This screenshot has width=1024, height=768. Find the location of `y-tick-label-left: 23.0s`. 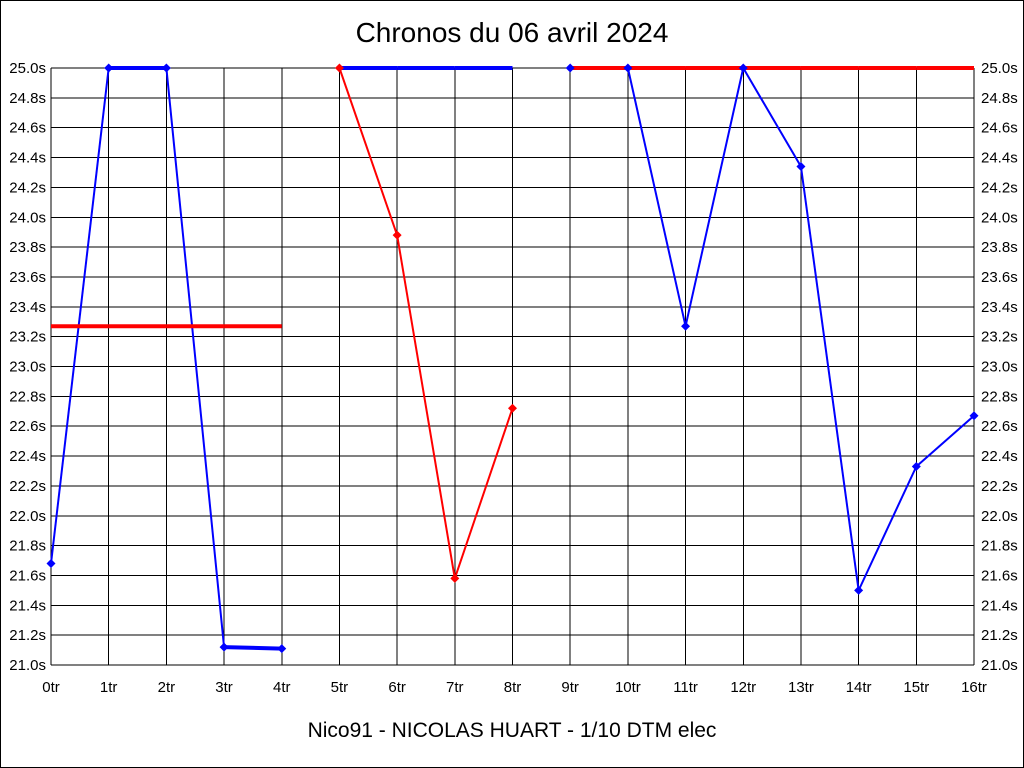

y-tick-label-left: 23.0s is located at coordinates (27, 367).